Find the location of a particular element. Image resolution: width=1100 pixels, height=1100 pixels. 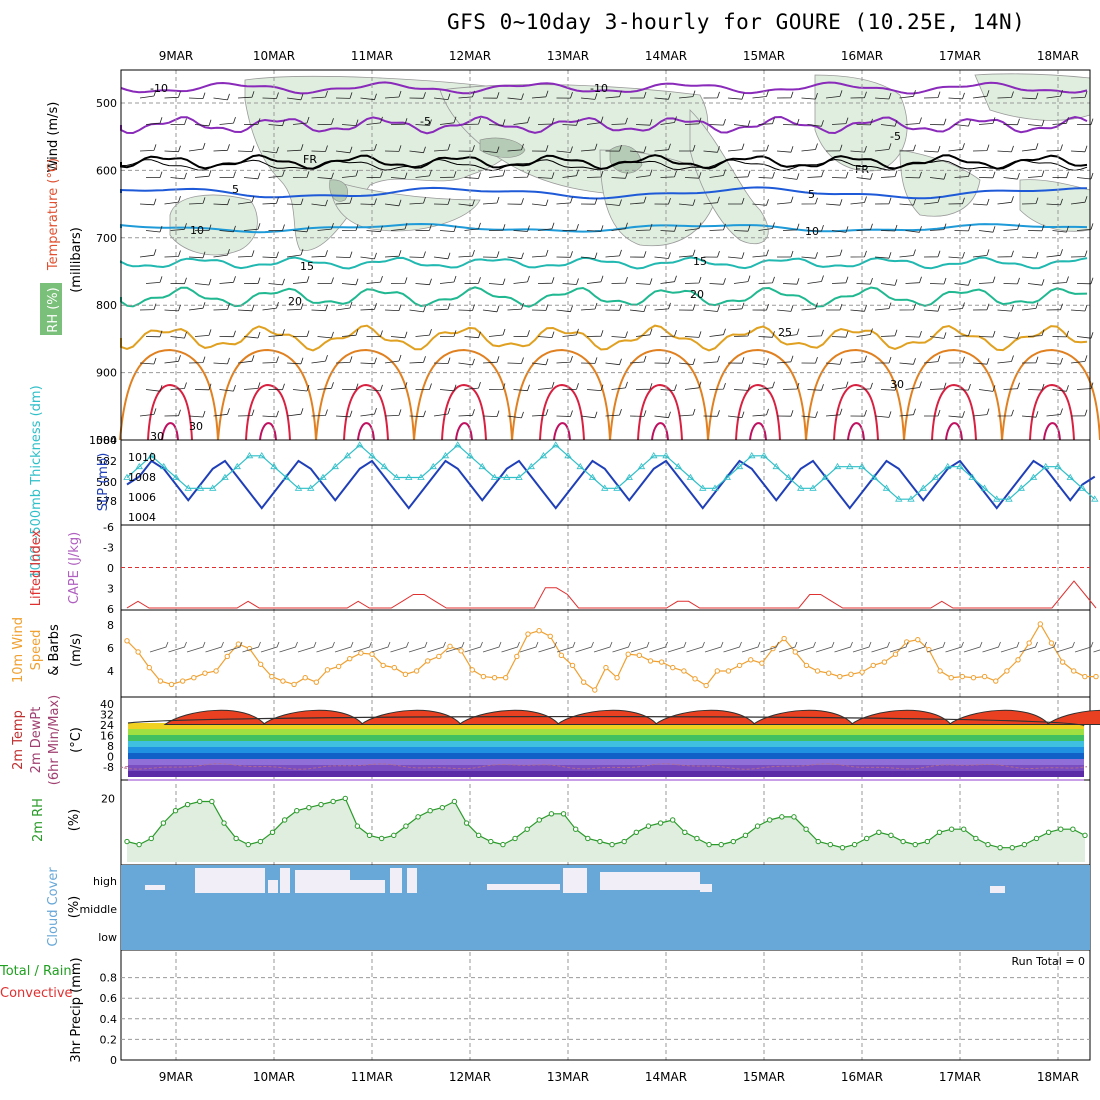

wind10-barbs-label: & Barbs is located at coordinates (54, 650).